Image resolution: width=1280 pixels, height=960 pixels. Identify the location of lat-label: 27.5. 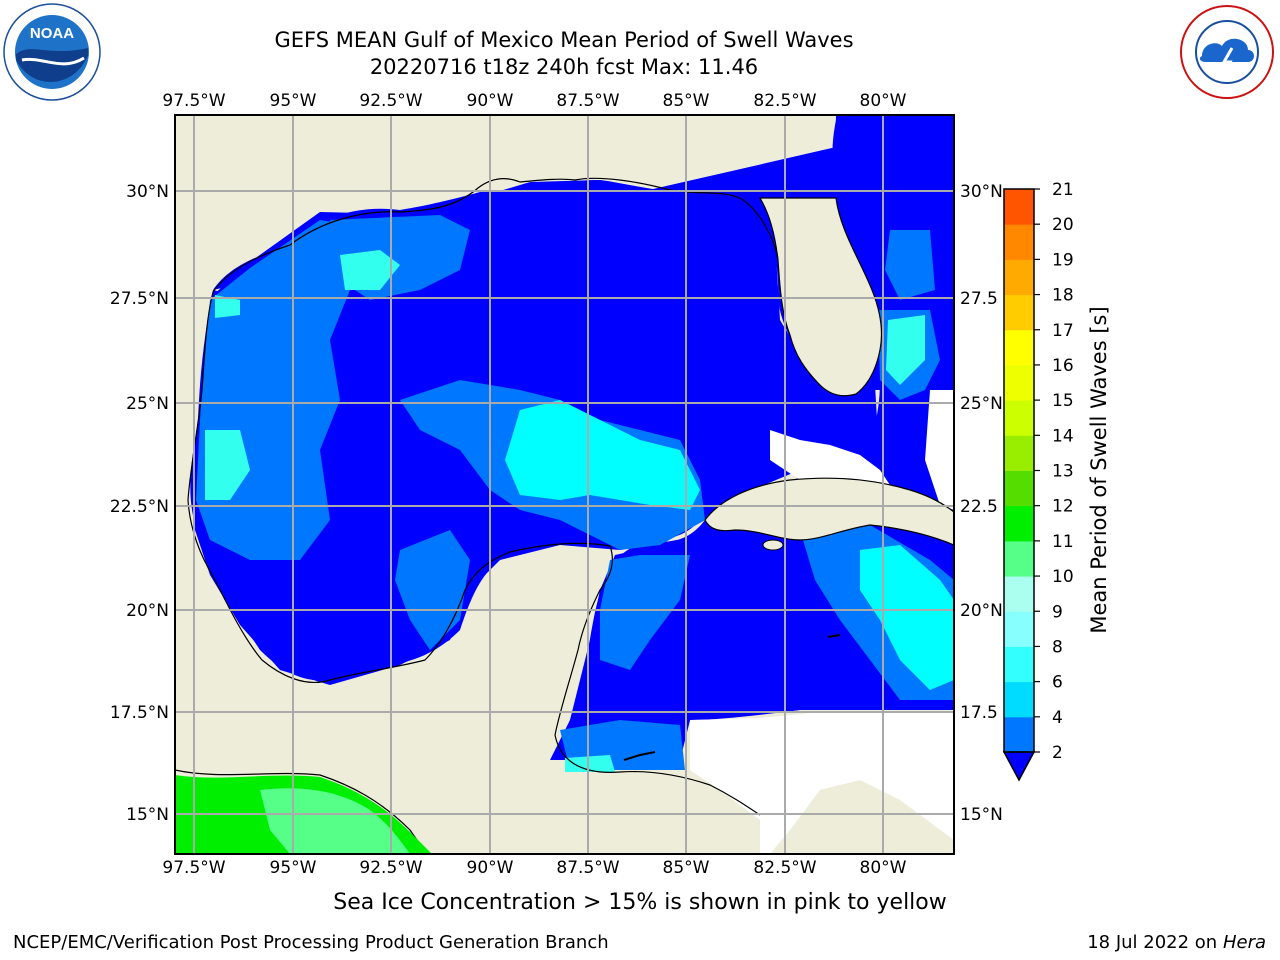
(979, 299).